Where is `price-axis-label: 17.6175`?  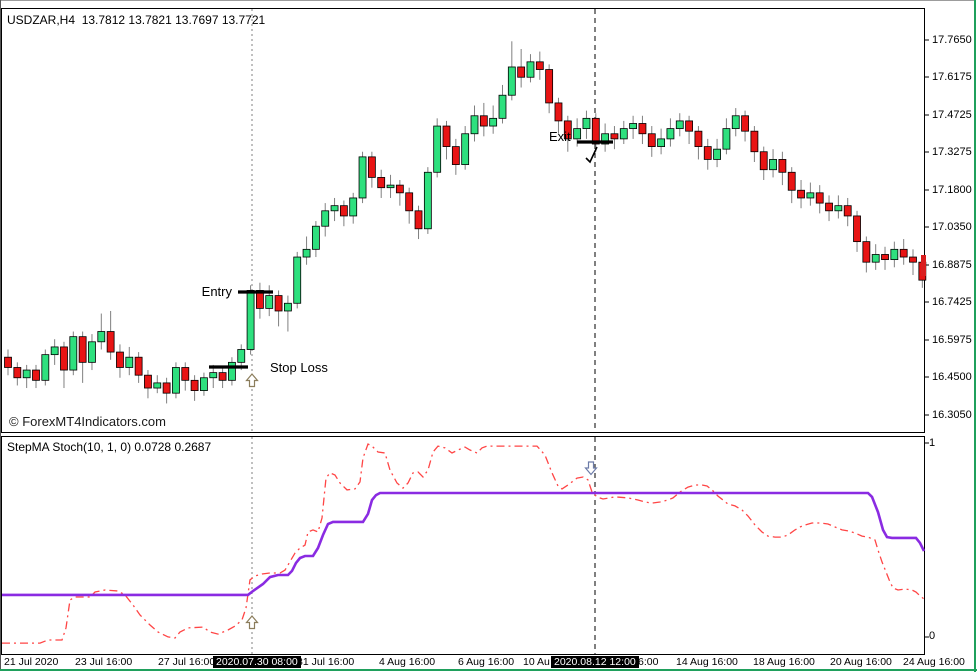 price-axis-label: 17.6175 is located at coordinates (952, 77).